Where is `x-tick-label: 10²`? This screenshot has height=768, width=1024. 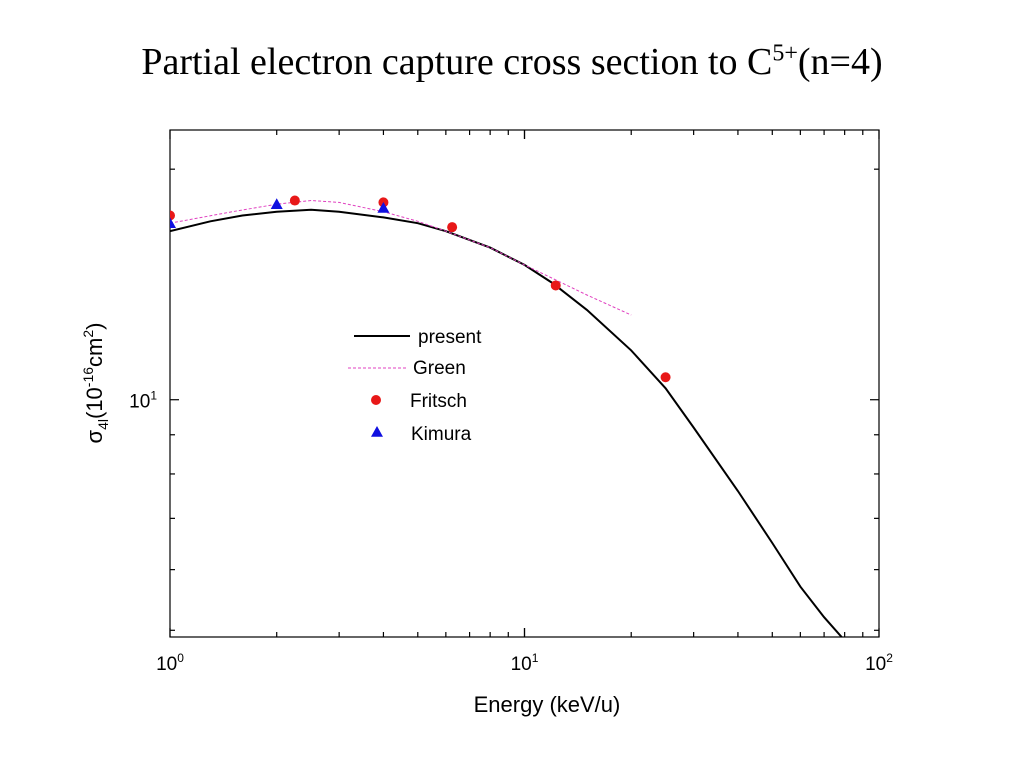
x-tick-label: 10² is located at coordinates (879, 663).